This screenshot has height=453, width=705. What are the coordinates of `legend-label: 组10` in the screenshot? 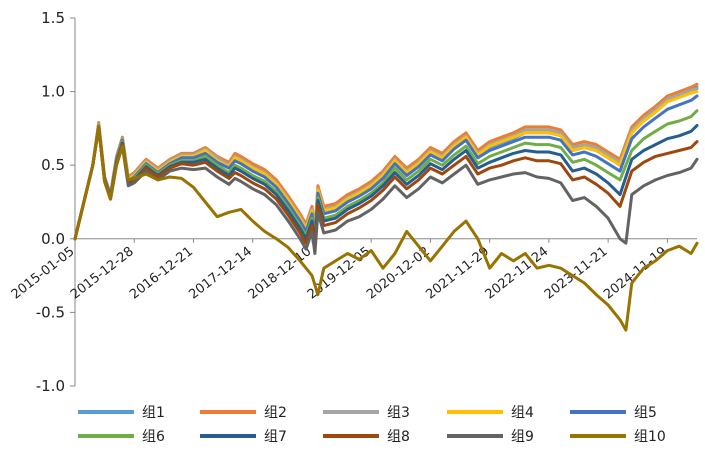 It's located at (650, 437).